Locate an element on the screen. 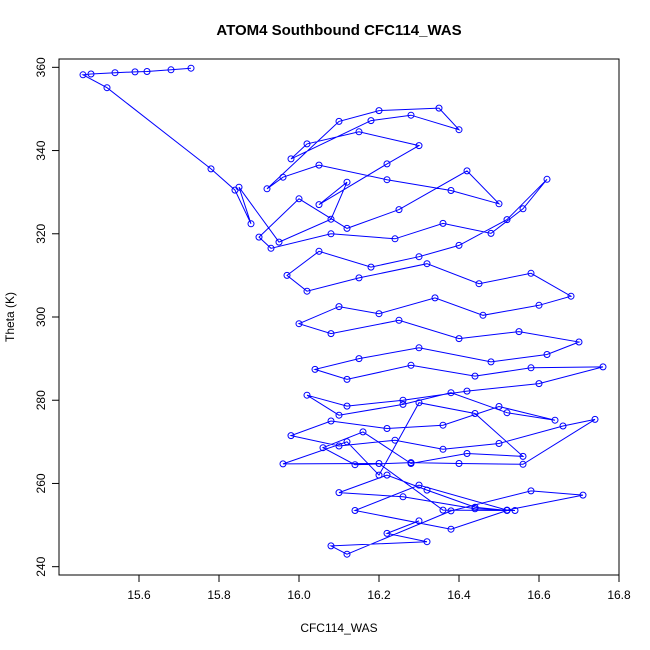 This screenshot has height=650, width=650. x-tick-label: 15.6 is located at coordinates (139, 595).